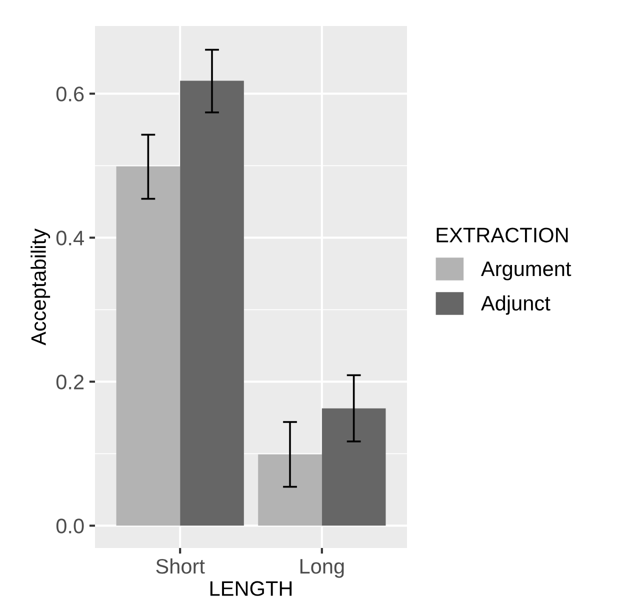 Image resolution: width=624 pixels, height=612 pixels. I want to click on x-axis-title: LENGTH, so click(251, 588).